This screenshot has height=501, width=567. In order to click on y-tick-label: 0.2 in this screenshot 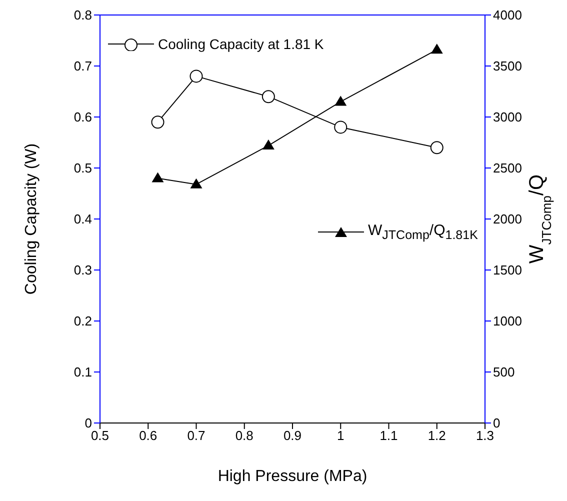, I will do `click(83, 321)`.